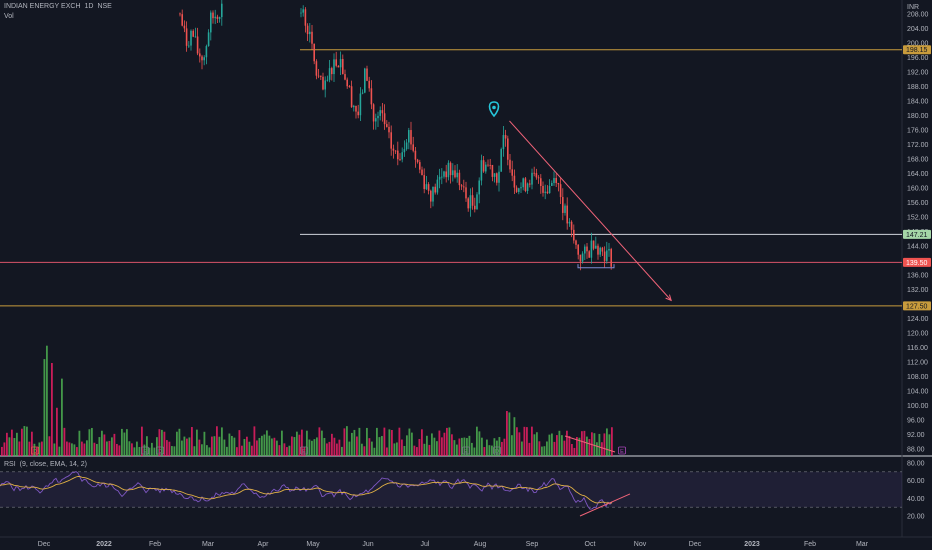  Describe the element at coordinates (916, 450) in the screenshot. I see `y-tick-label: 88.00` at that location.